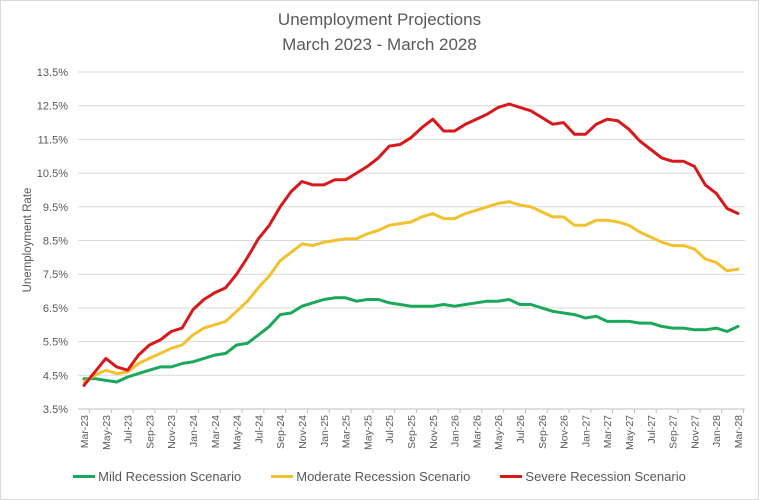 The width and height of the screenshot is (759, 500). What do you see at coordinates (521, 429) in the screenshot?
I see `x-tick-label: Jul-26` at bounding box center [521, 429].